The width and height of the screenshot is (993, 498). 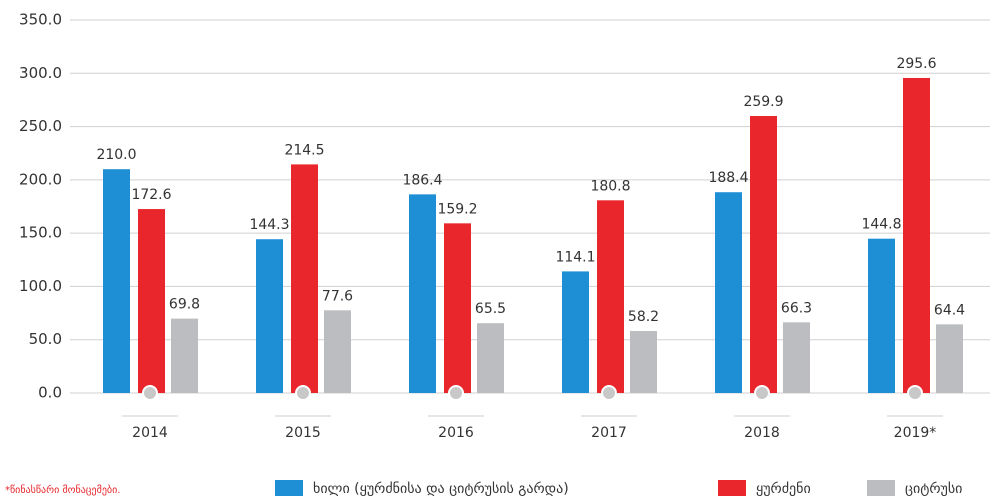 I want to click on x-tick-label: 2015, so click(x=303, y=433).